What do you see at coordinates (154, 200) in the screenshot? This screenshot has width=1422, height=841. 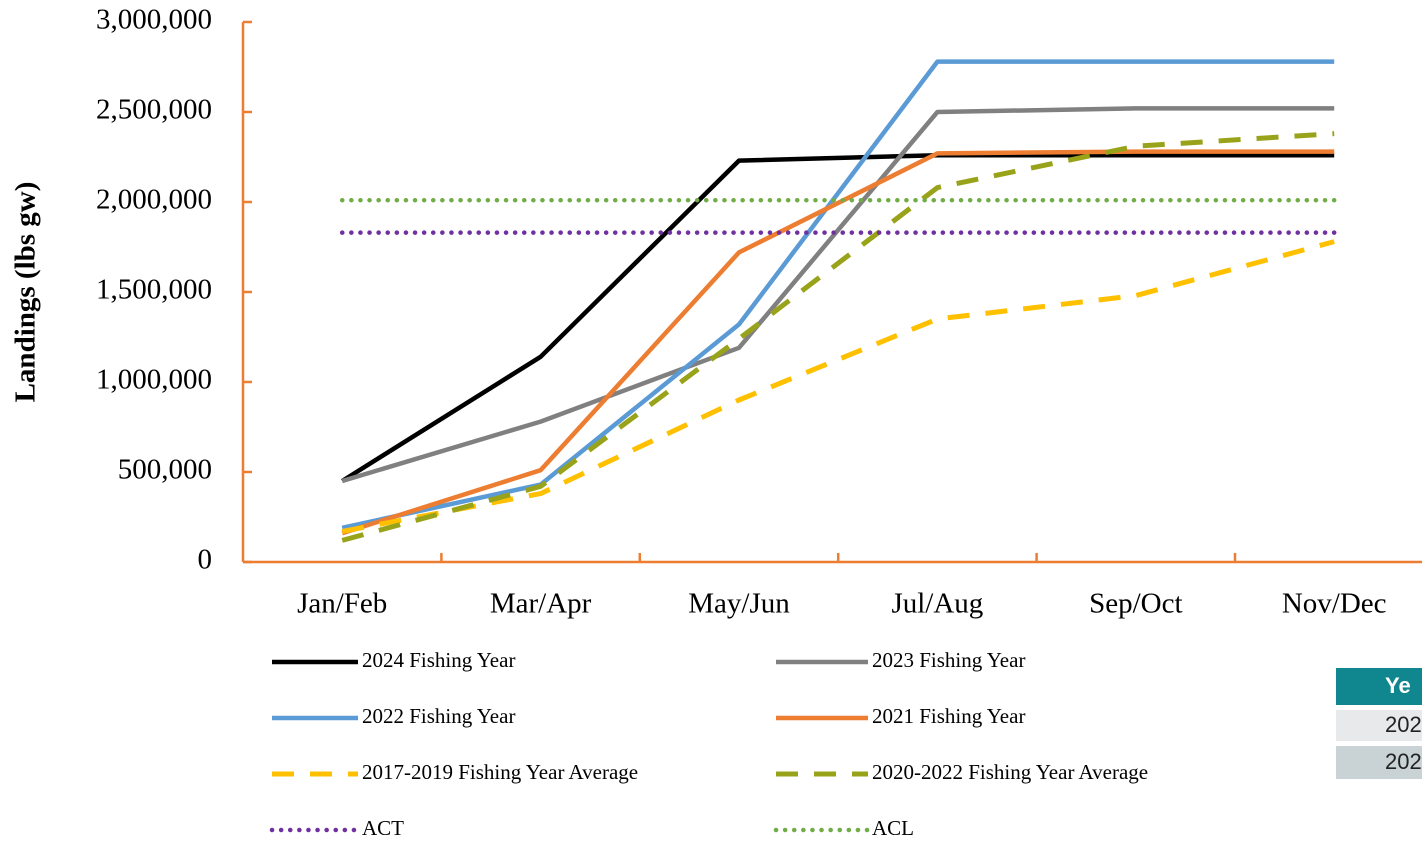 I see `y-tick-label: 2,000,000` at bounding box center [154, 200].